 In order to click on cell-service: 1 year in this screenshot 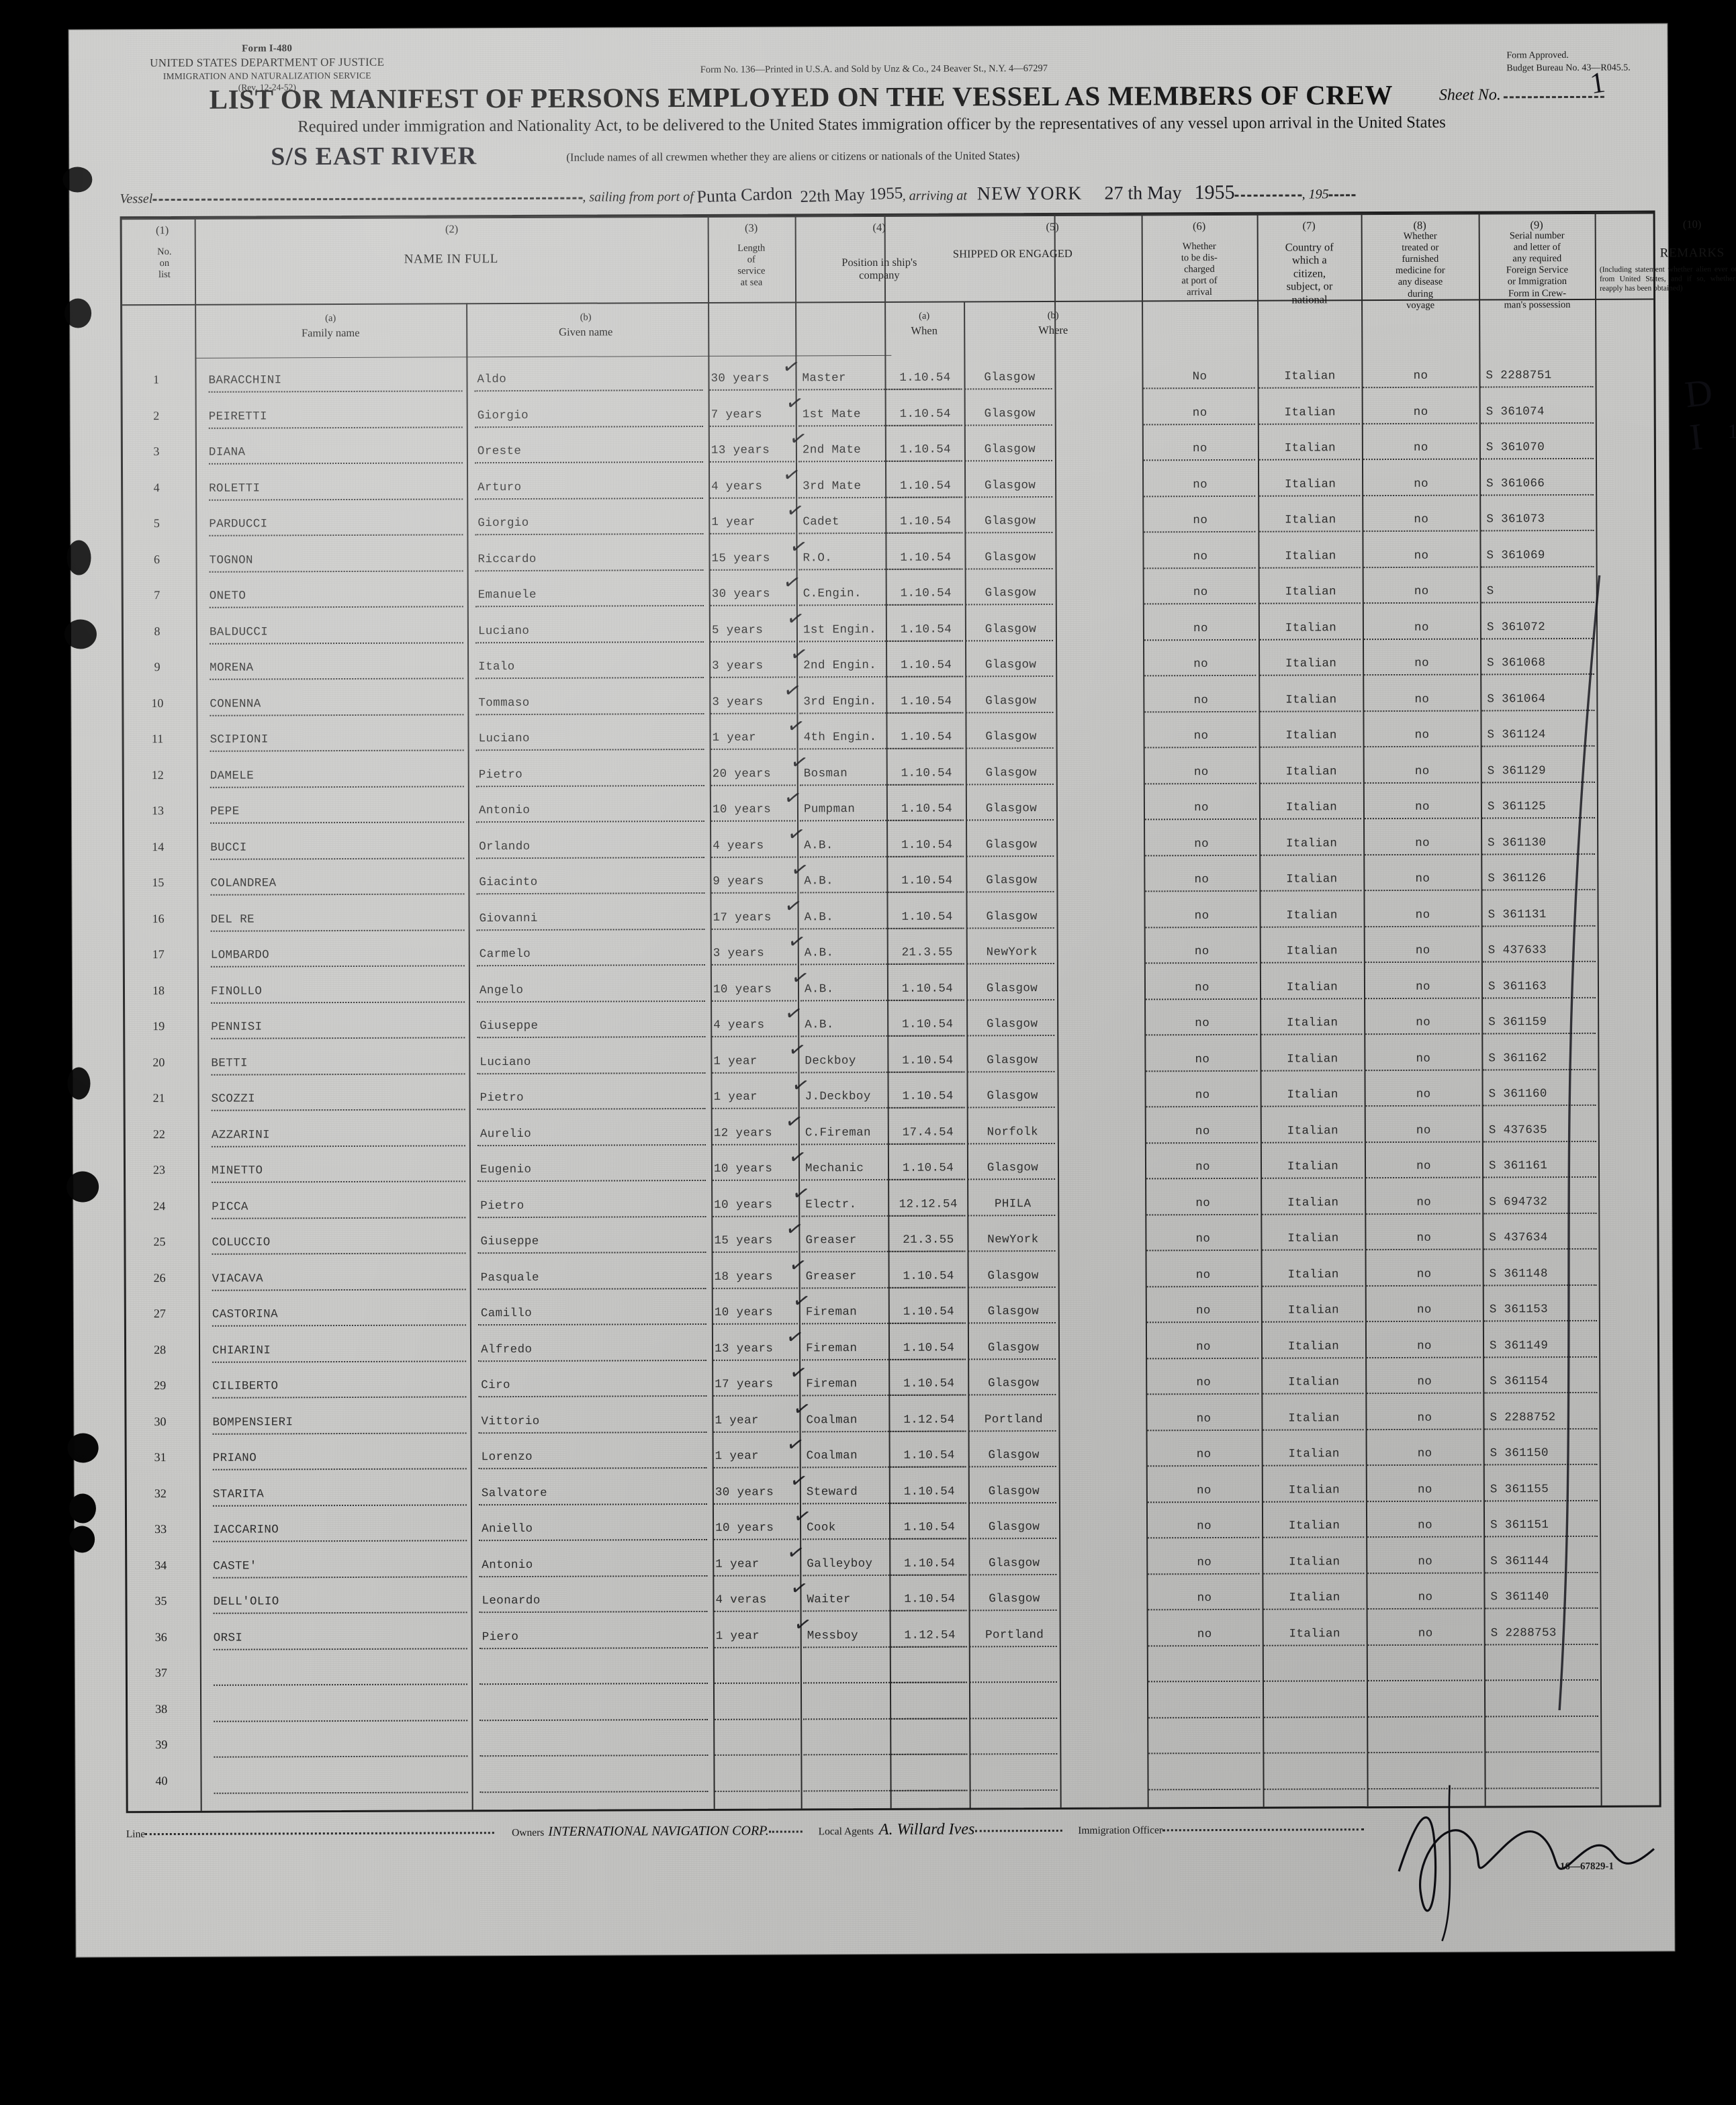, I will do `click(735, 1097)`.